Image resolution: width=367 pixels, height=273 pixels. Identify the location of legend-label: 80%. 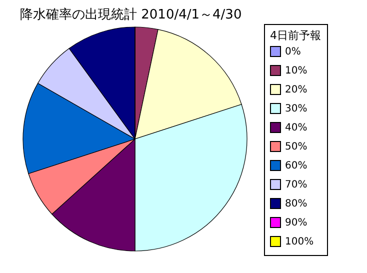
(296, 204).